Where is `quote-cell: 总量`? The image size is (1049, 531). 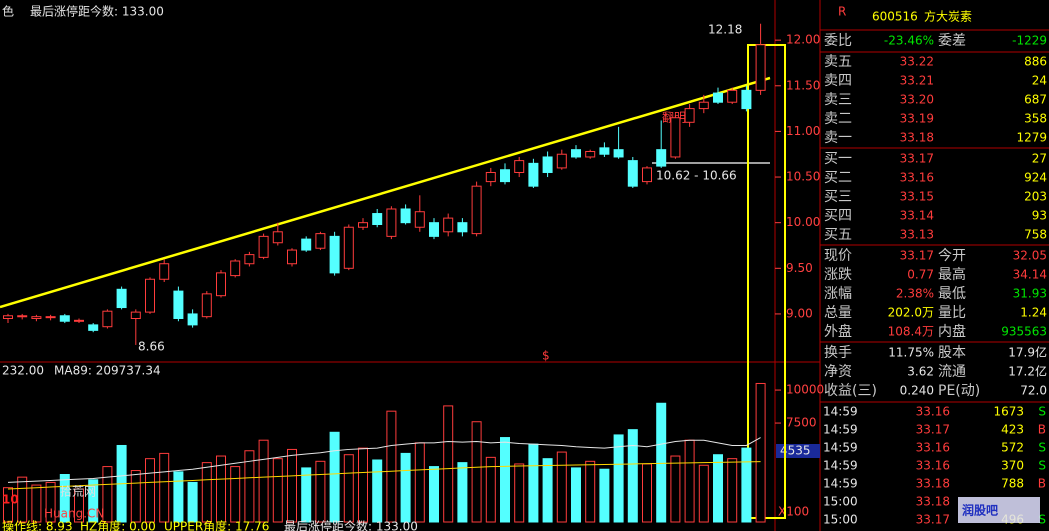 quote-cell: 总量 is located at coordinates (838, 313).